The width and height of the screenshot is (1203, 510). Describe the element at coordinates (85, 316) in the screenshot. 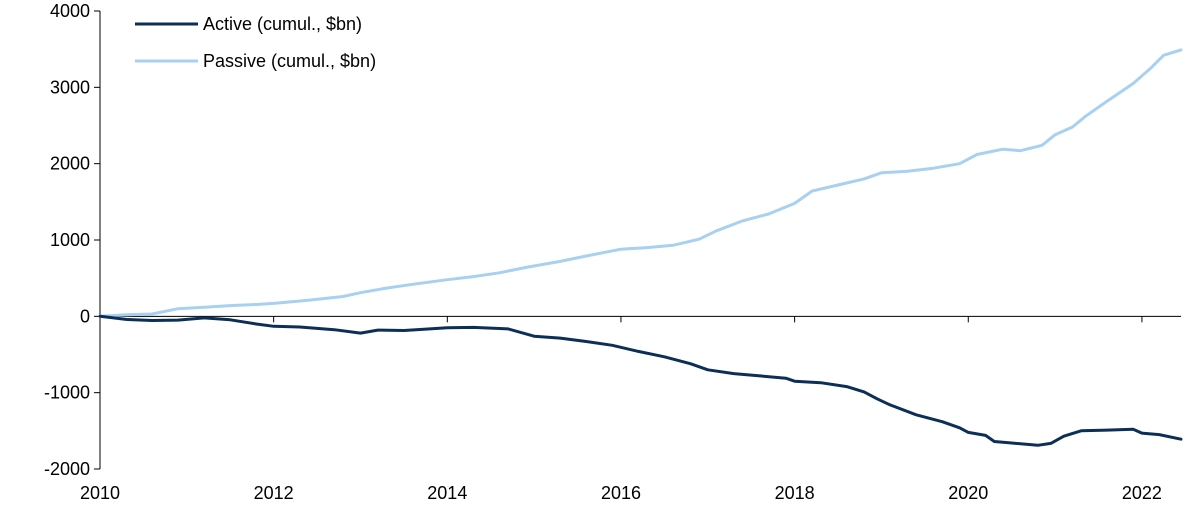

I see `y-tick-label: 0` at that location.